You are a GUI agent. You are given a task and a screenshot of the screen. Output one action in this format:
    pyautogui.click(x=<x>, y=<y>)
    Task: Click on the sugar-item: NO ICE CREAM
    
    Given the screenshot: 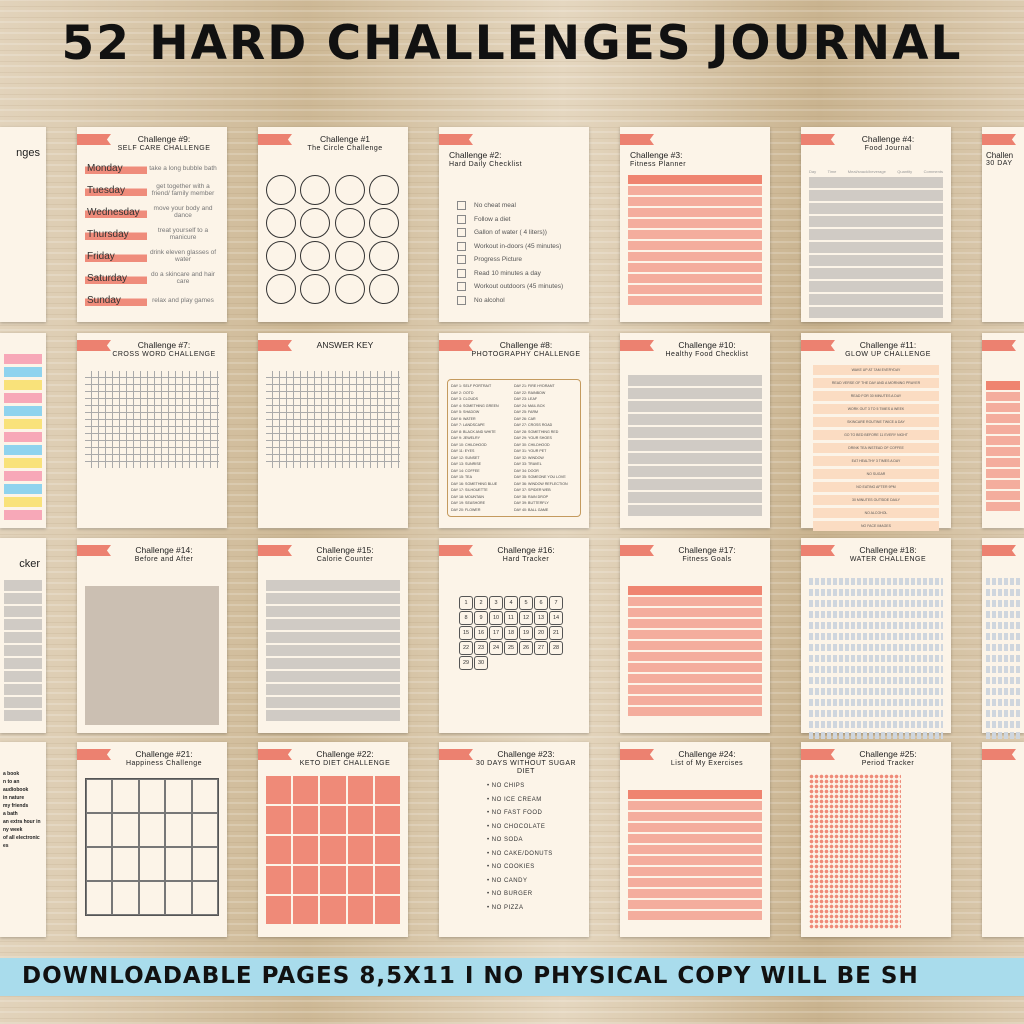 What is the action you would take?
    pyautogui.click(x=534, y=801)
    